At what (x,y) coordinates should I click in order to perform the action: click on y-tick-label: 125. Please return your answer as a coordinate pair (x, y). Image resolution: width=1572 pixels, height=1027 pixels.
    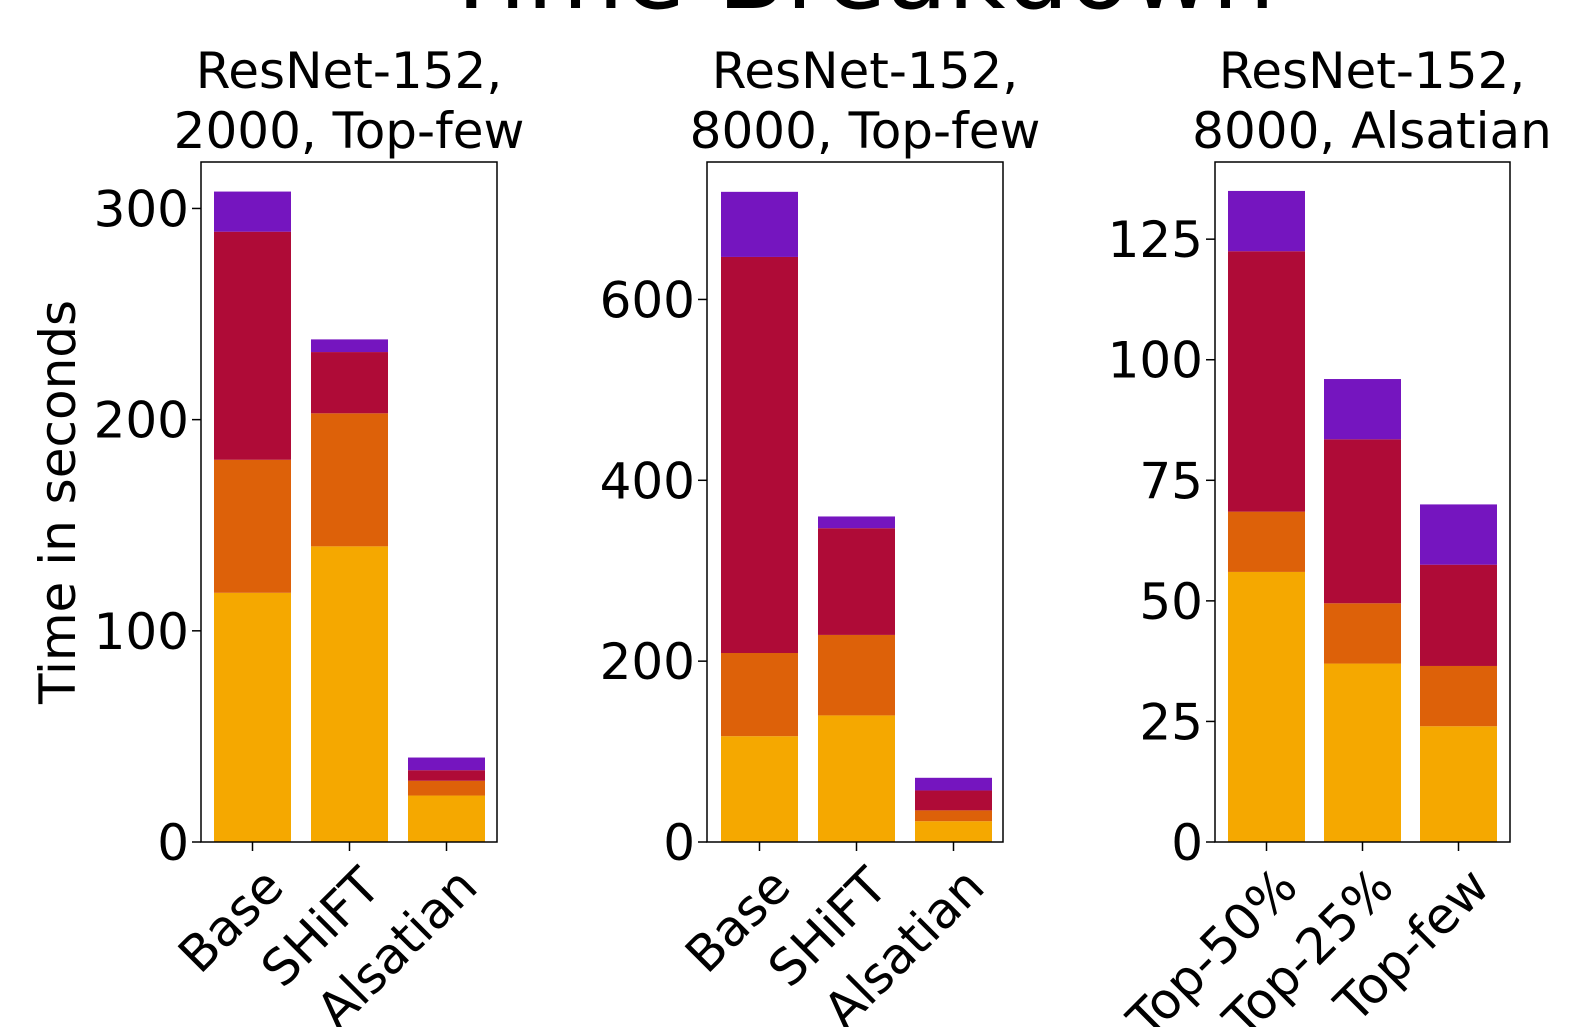
    Looking at the image, I should click on (1155, 240).